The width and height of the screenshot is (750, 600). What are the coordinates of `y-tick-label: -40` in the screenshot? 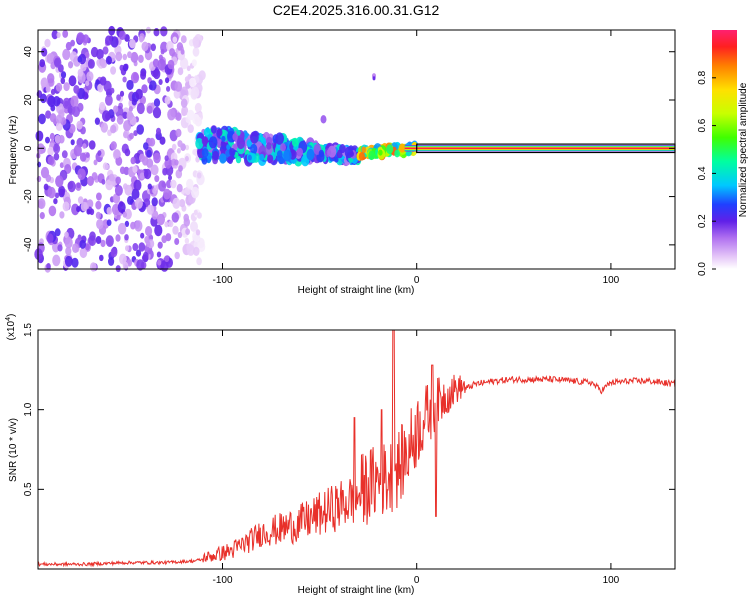 It's located at (28, 244).